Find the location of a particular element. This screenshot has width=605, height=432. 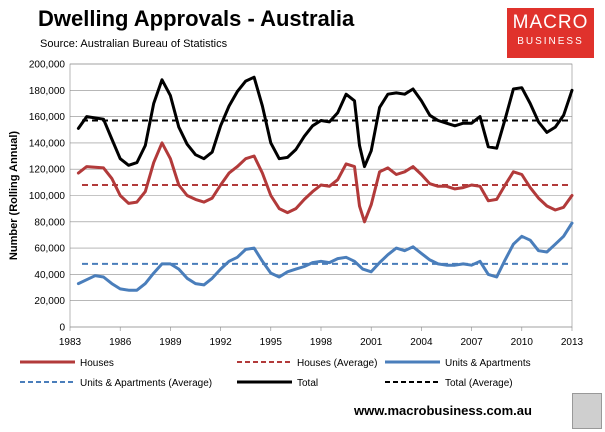

x-tick-label: 1998 is located at coordinates (321, 342).